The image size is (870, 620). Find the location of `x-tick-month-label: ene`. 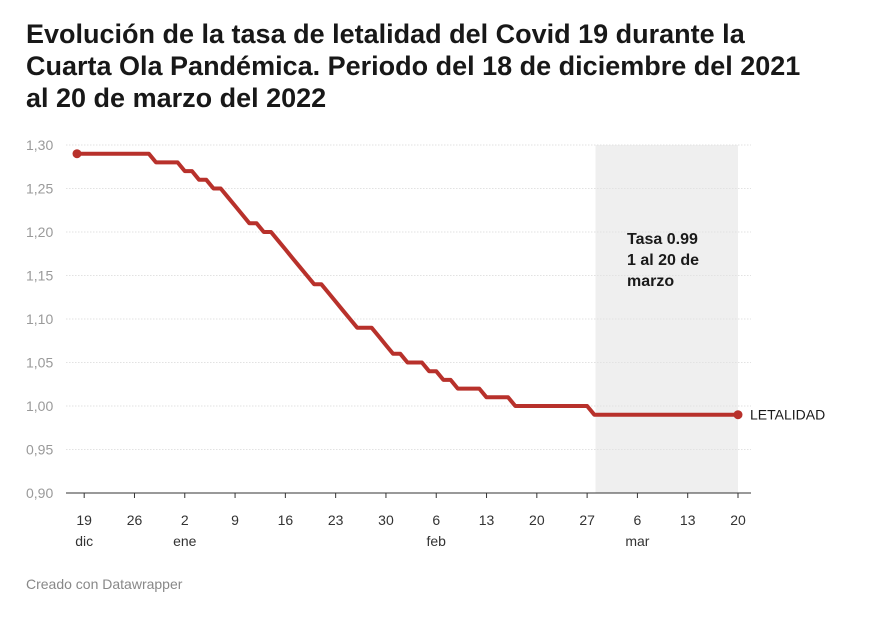

x-tick-month-label: ene is located at coordinates (185, 541).